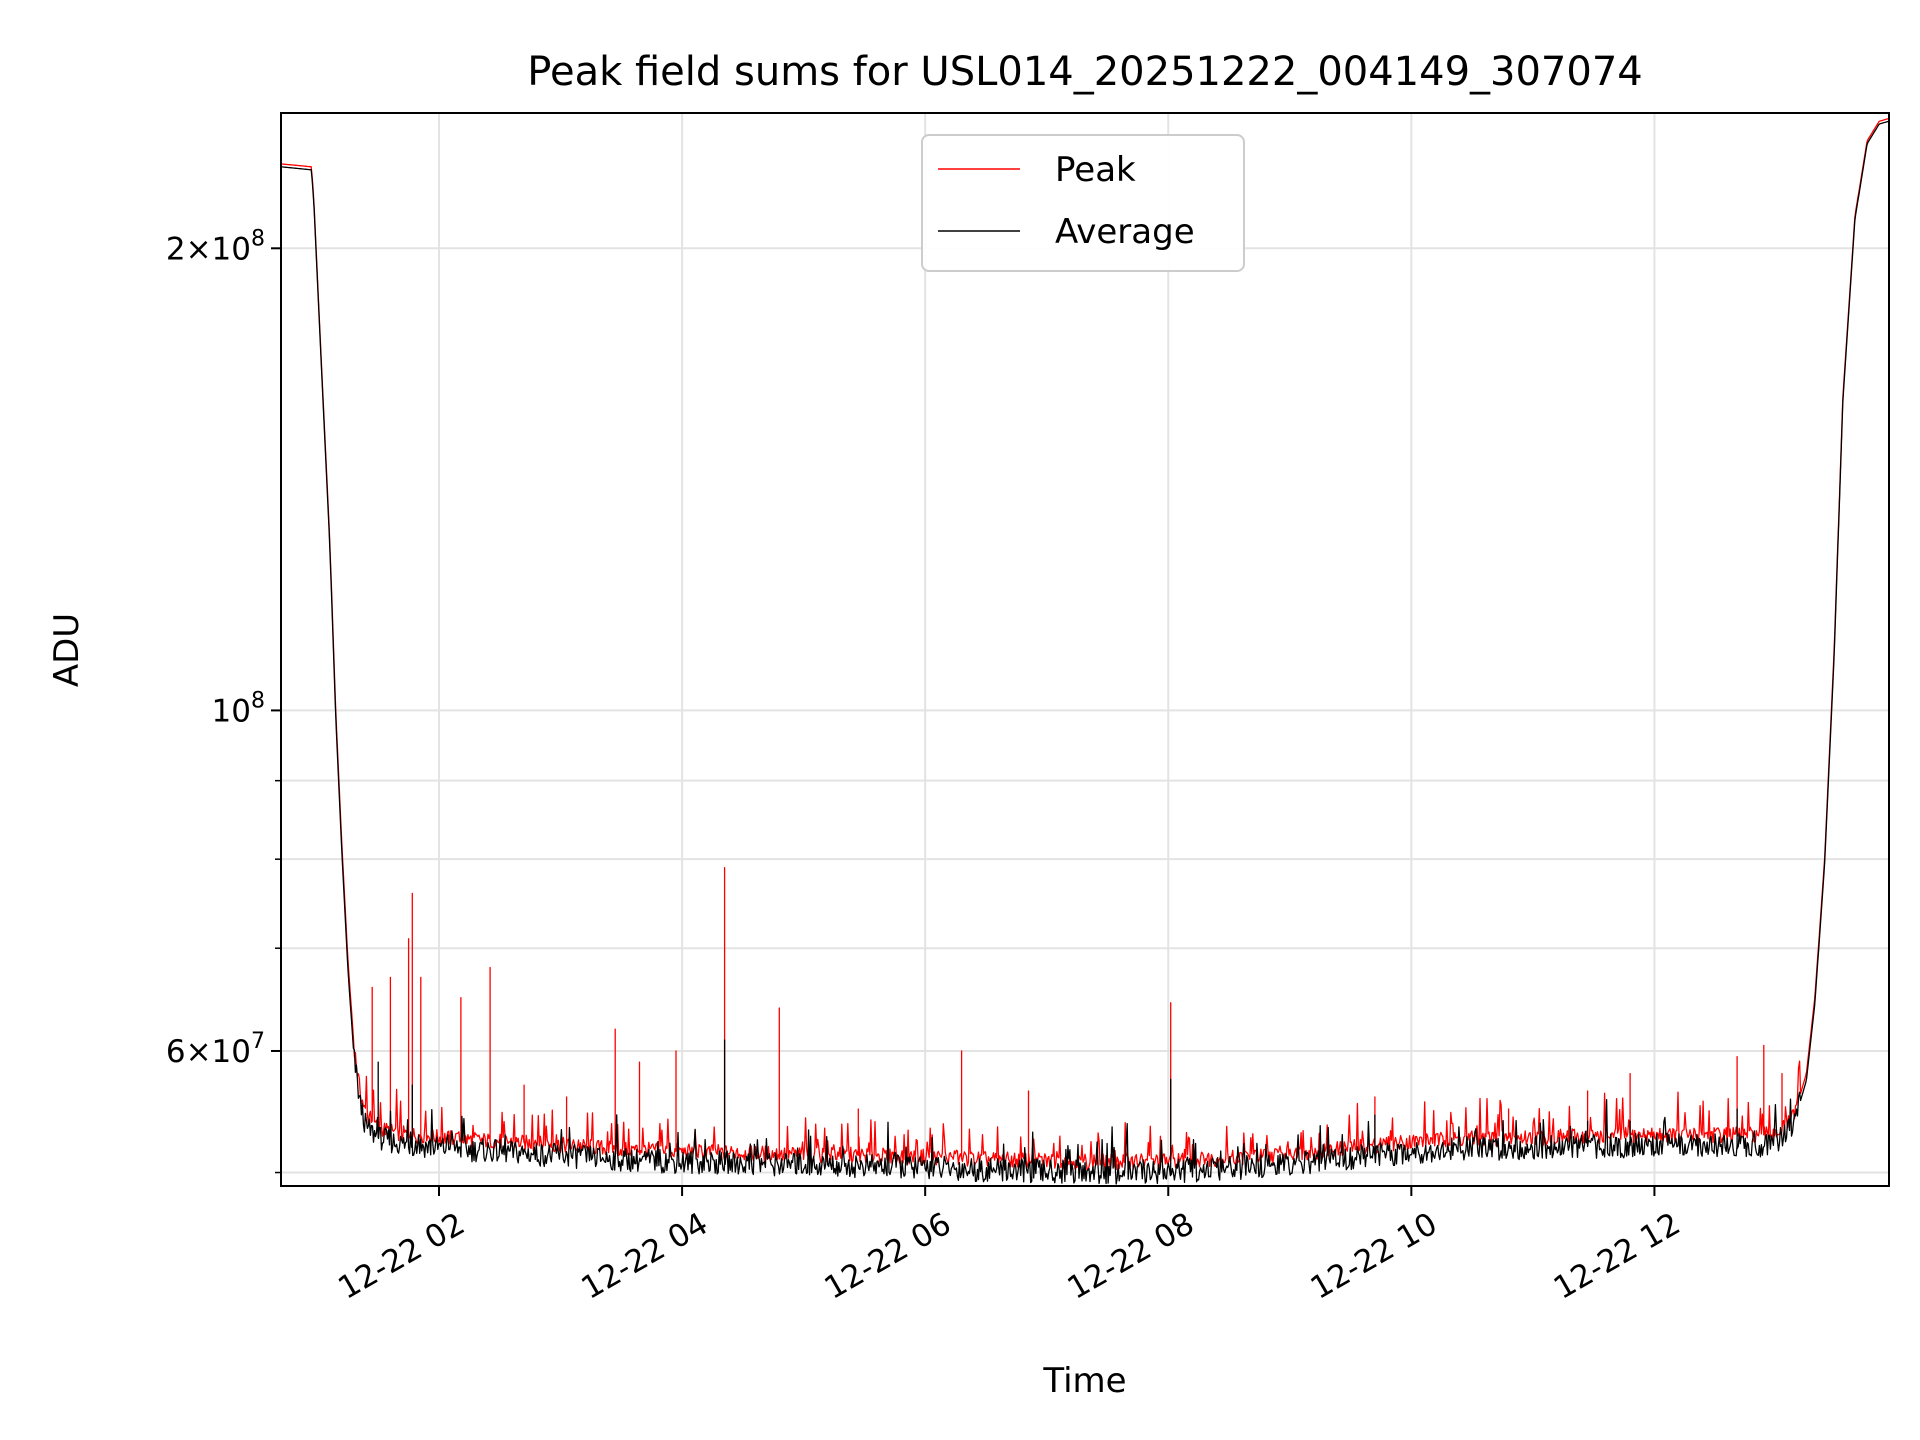 This screenshot has height=1440, width=1920. Describe the element at coordinates (1083, 203) in the screenshot. I see `legend: Peak Average` at that location.